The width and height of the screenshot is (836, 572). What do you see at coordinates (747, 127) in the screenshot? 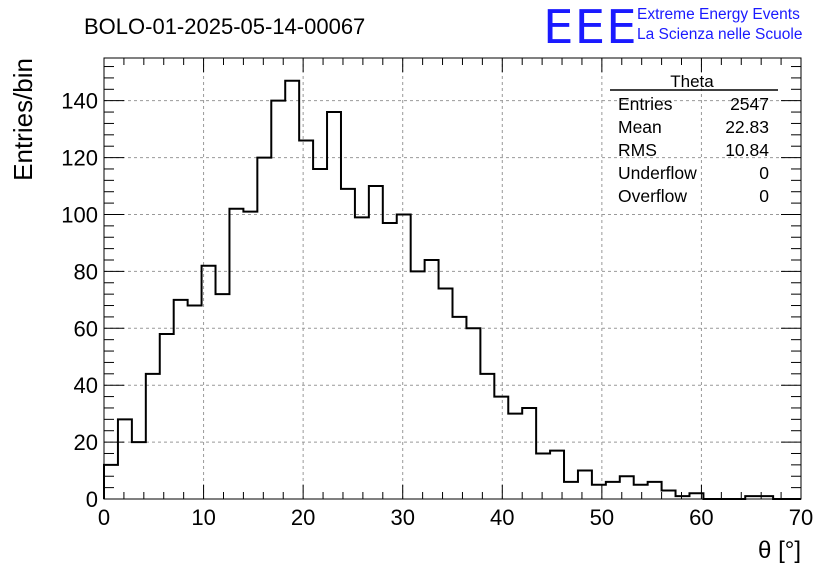
I see `stats-value: 22.83` at bounding box center [747, 127].